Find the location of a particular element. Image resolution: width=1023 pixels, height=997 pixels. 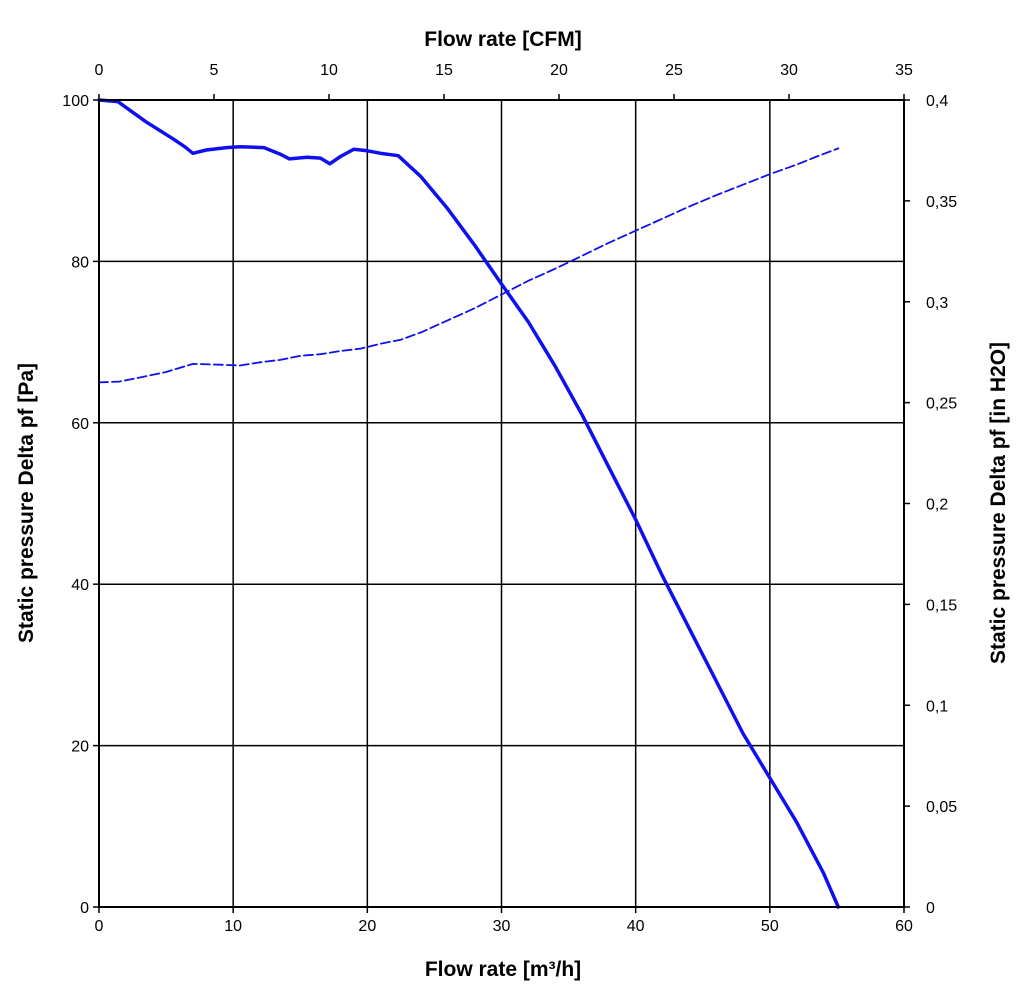

y2-tick-label: 0 is located at coordinates (930, 908).